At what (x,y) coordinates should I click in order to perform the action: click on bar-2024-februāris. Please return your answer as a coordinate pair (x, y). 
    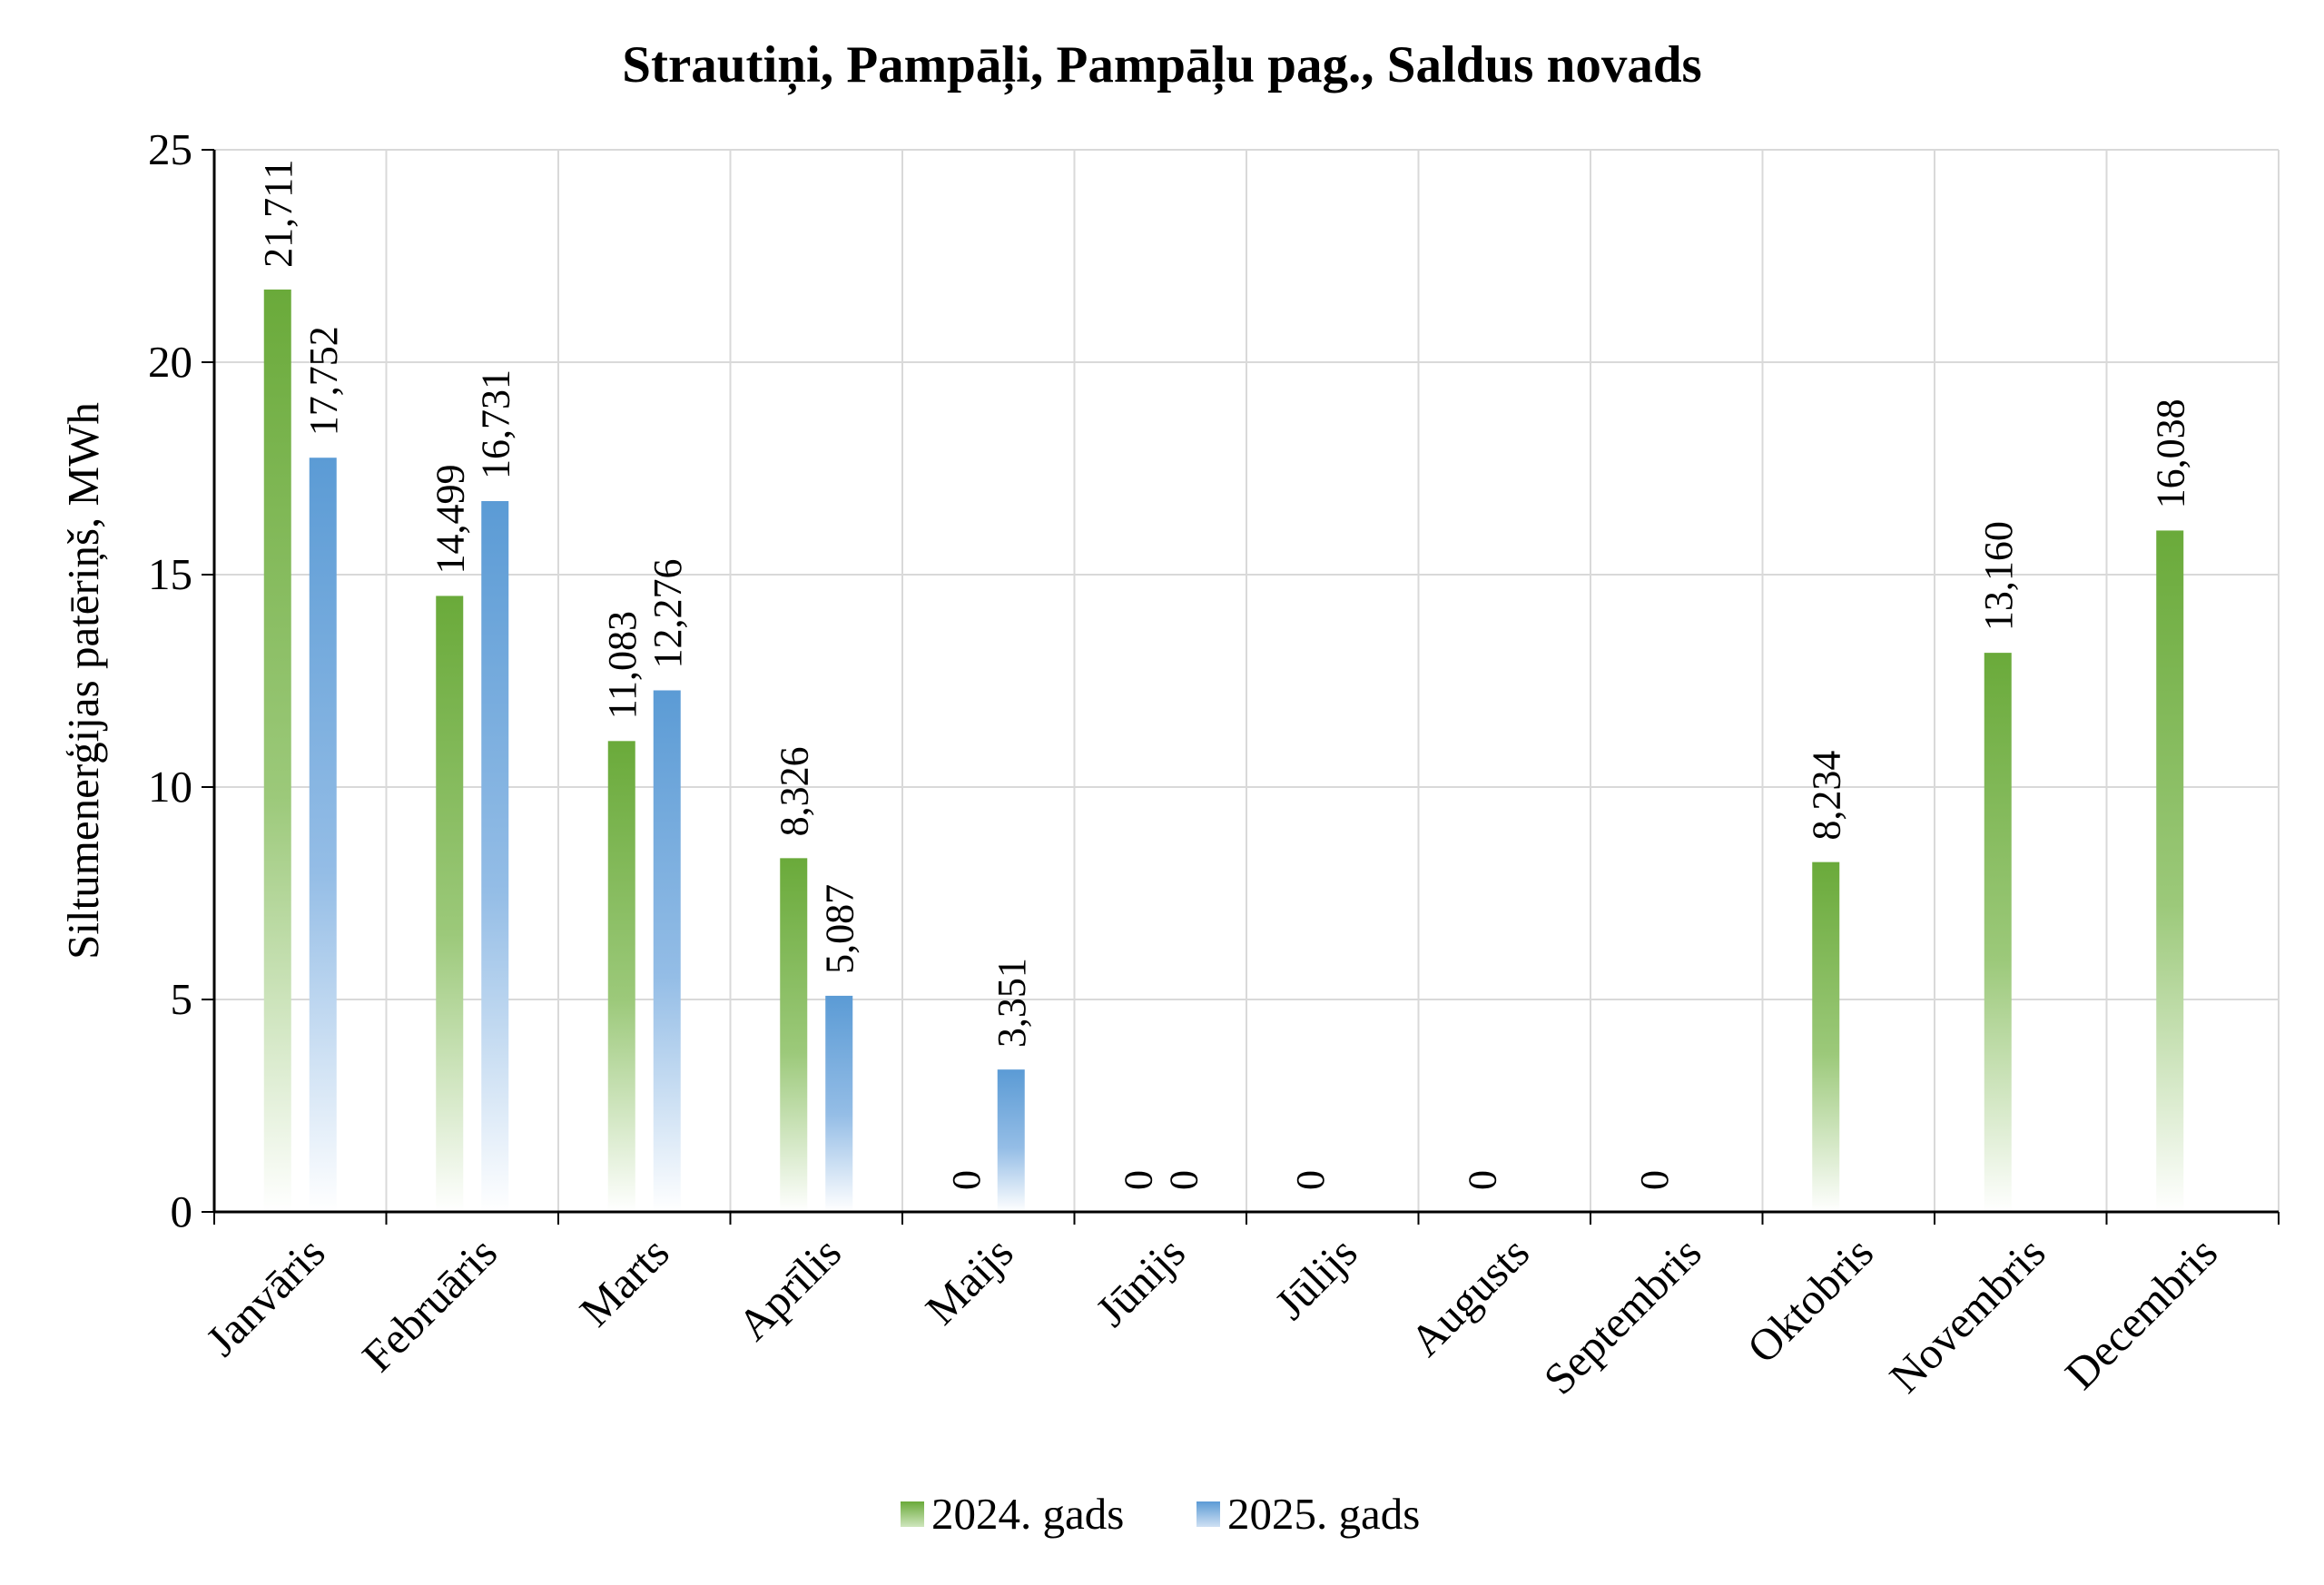
    Looking at the image, I should click on (450, 904).